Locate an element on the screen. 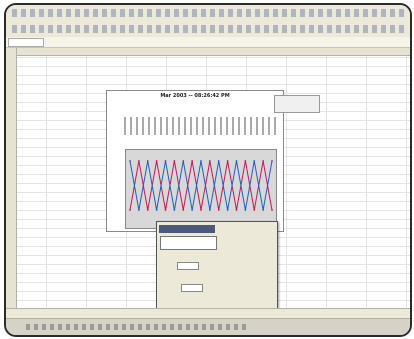  plot-svg is located at coordinates (201, 185).